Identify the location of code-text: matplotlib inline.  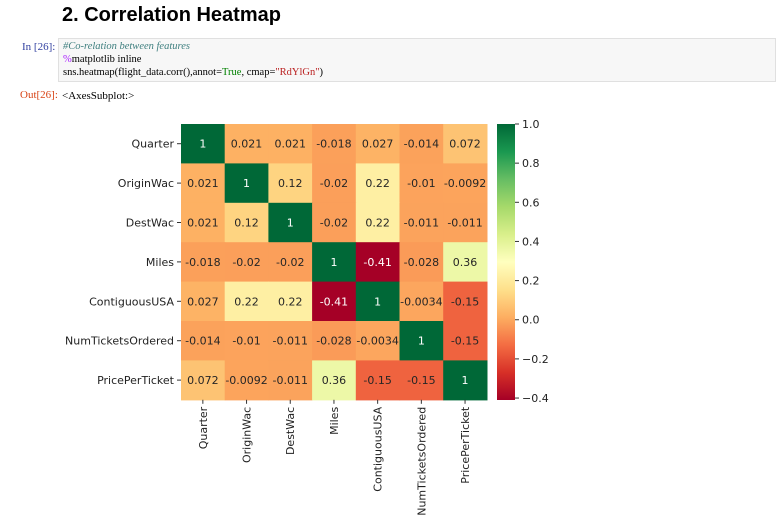
(106, 59).